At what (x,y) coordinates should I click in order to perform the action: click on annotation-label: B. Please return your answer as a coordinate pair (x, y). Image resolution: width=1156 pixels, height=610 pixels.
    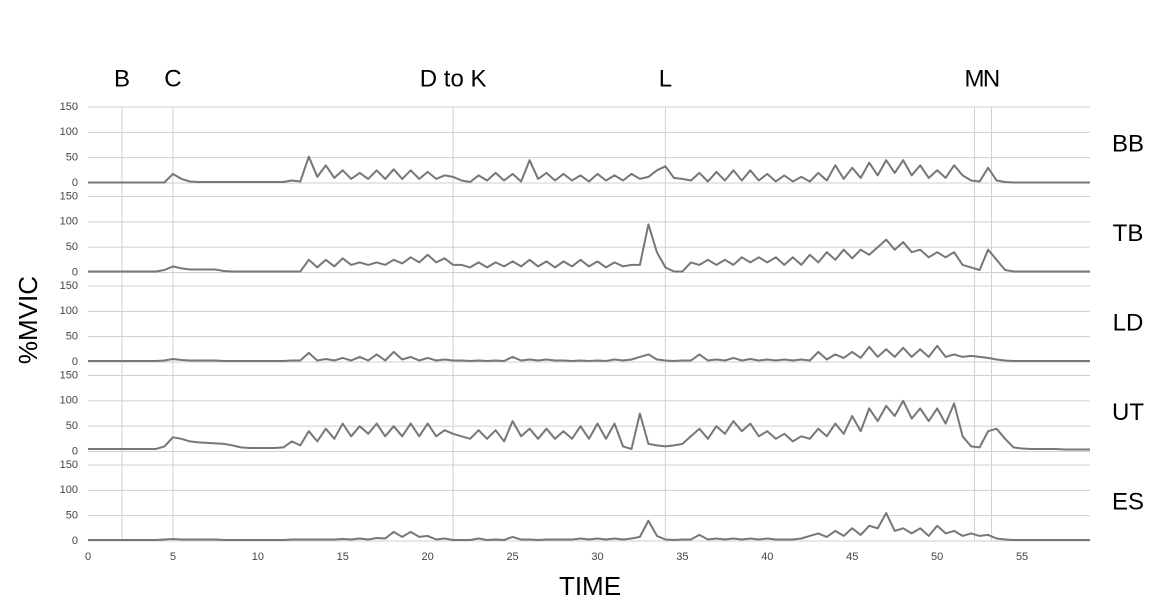
    Looking at the image, I should click on (122, 78).